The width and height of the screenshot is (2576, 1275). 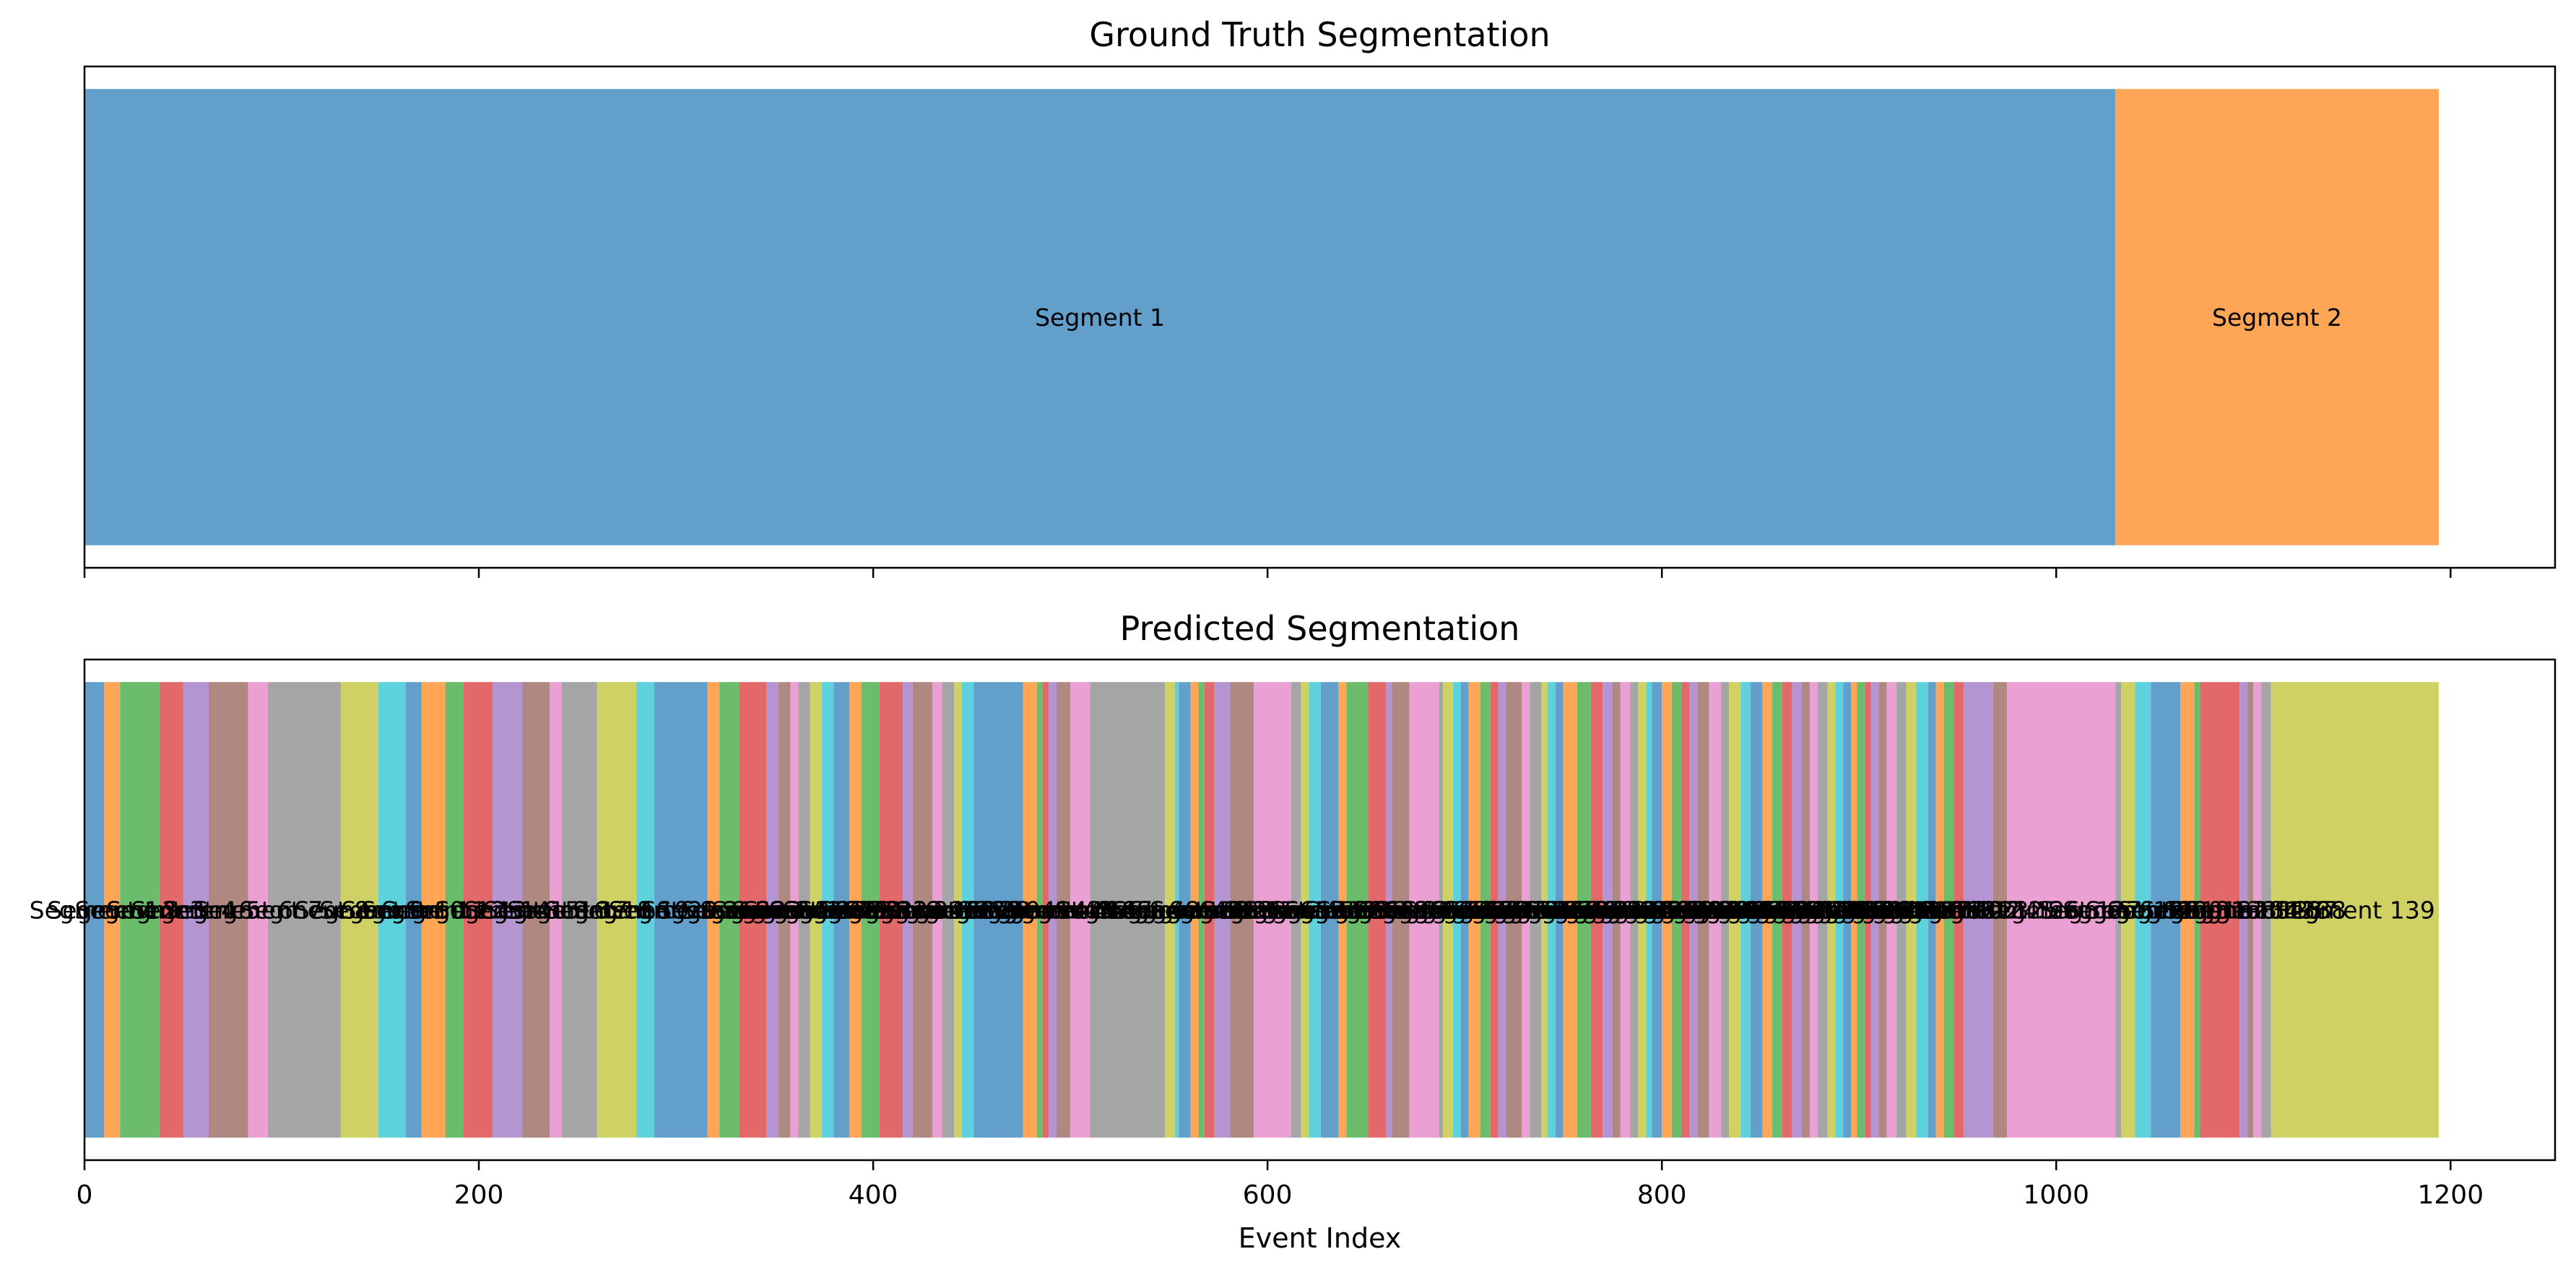 I want to click on x-tick-label: 200, so click(x=479, y=1195).